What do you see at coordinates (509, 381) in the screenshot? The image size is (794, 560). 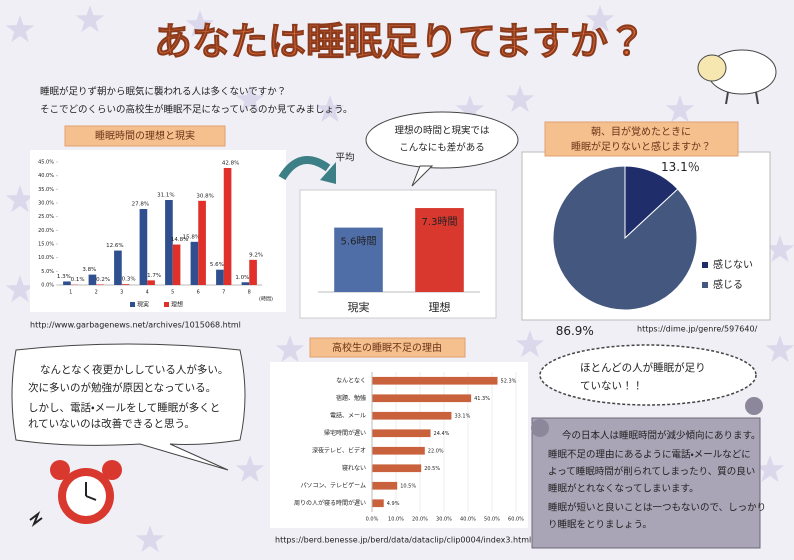 I see `value-label: 52.3%` at bounding box center [509, 381].